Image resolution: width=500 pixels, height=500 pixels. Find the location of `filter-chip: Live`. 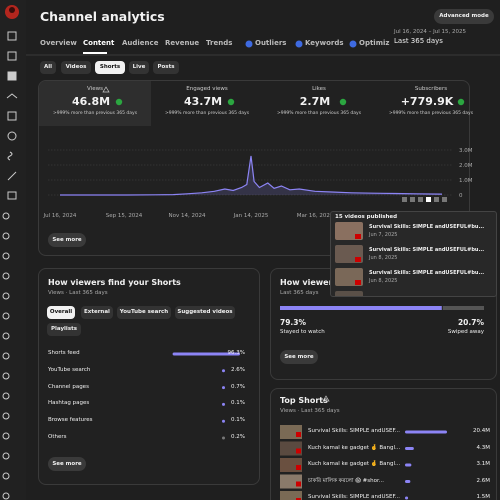

filter-chip: Live is located at coordinates (139, 67).